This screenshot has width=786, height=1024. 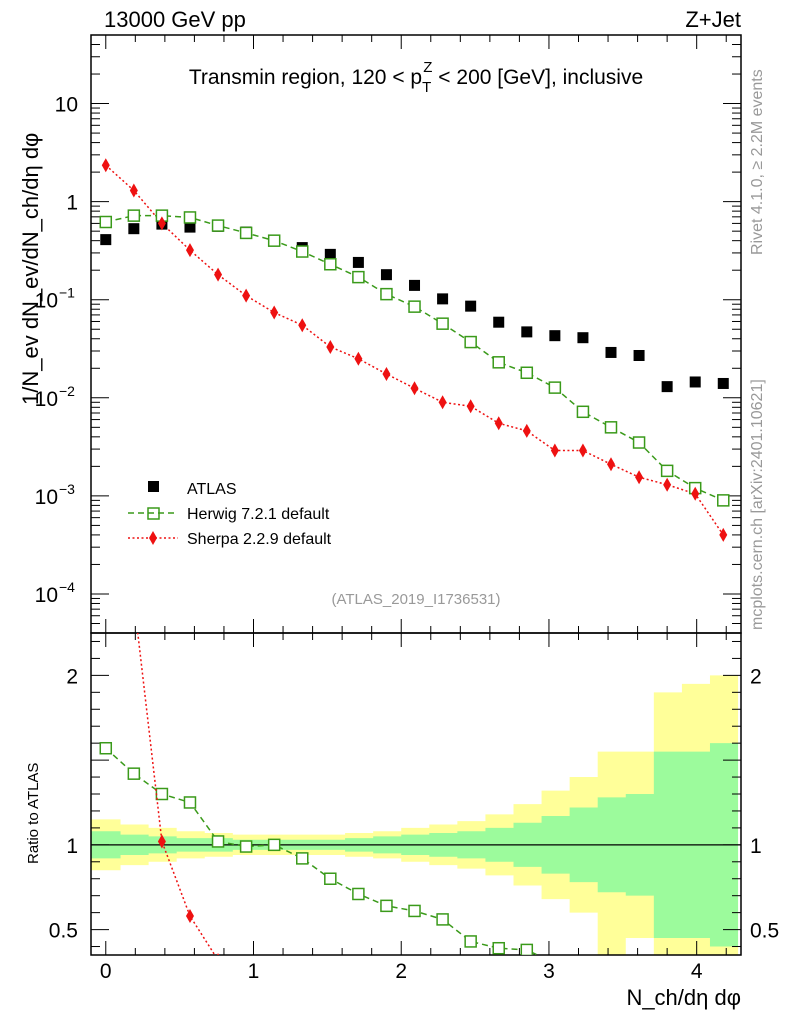 I want to click on legend-sherpa-label: Sherpa 2.2.9 default, so click(x=259, y=539).